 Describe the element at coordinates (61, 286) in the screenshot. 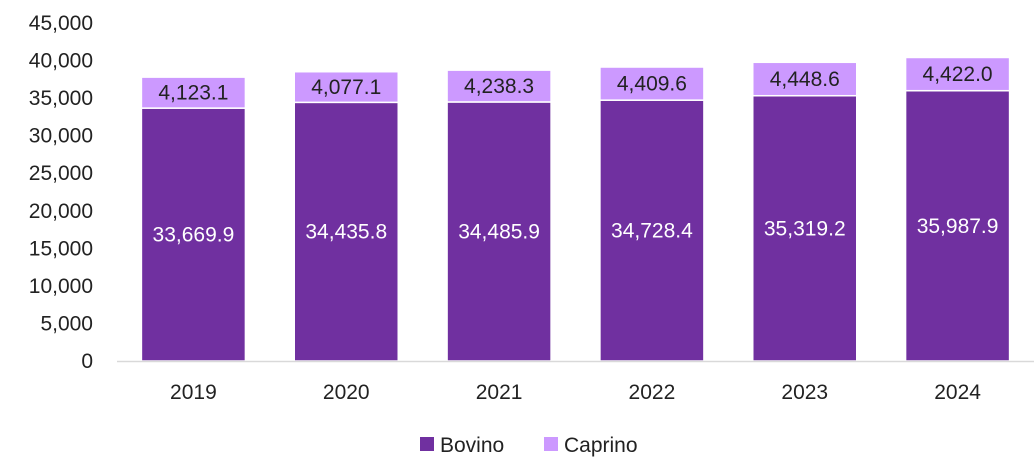

I see `y-tick-label: 10,000` at that location.